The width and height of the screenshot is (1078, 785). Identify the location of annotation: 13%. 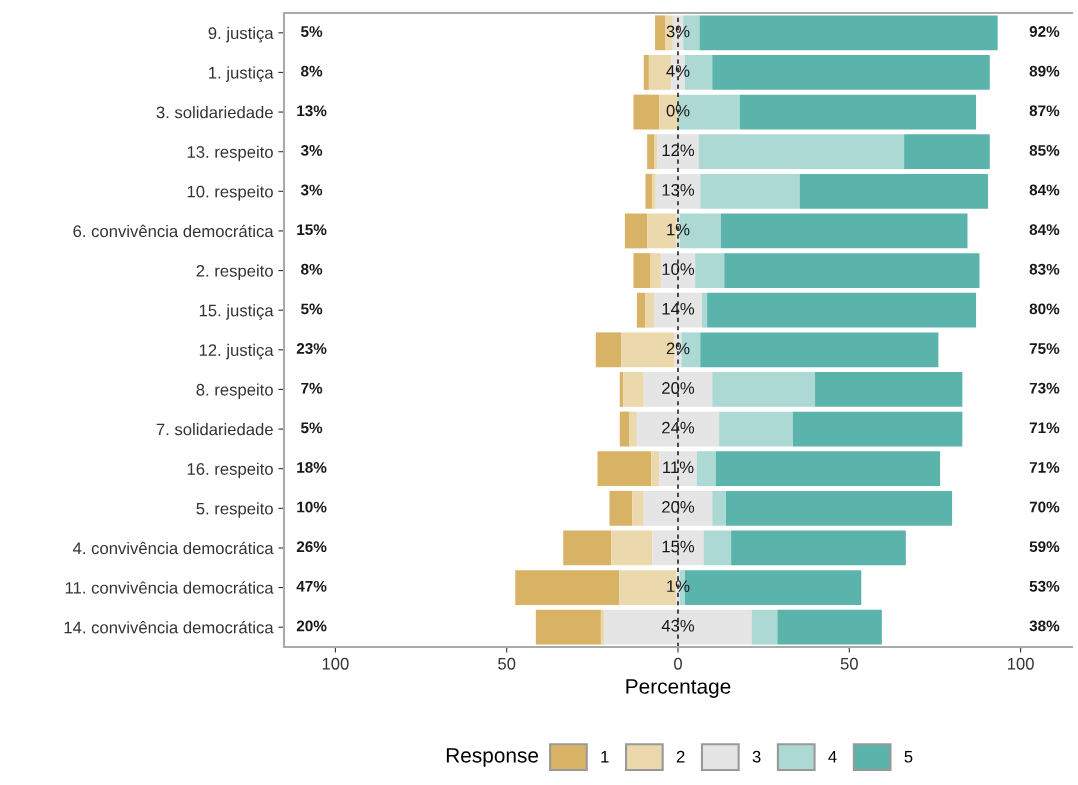
(312, 111).